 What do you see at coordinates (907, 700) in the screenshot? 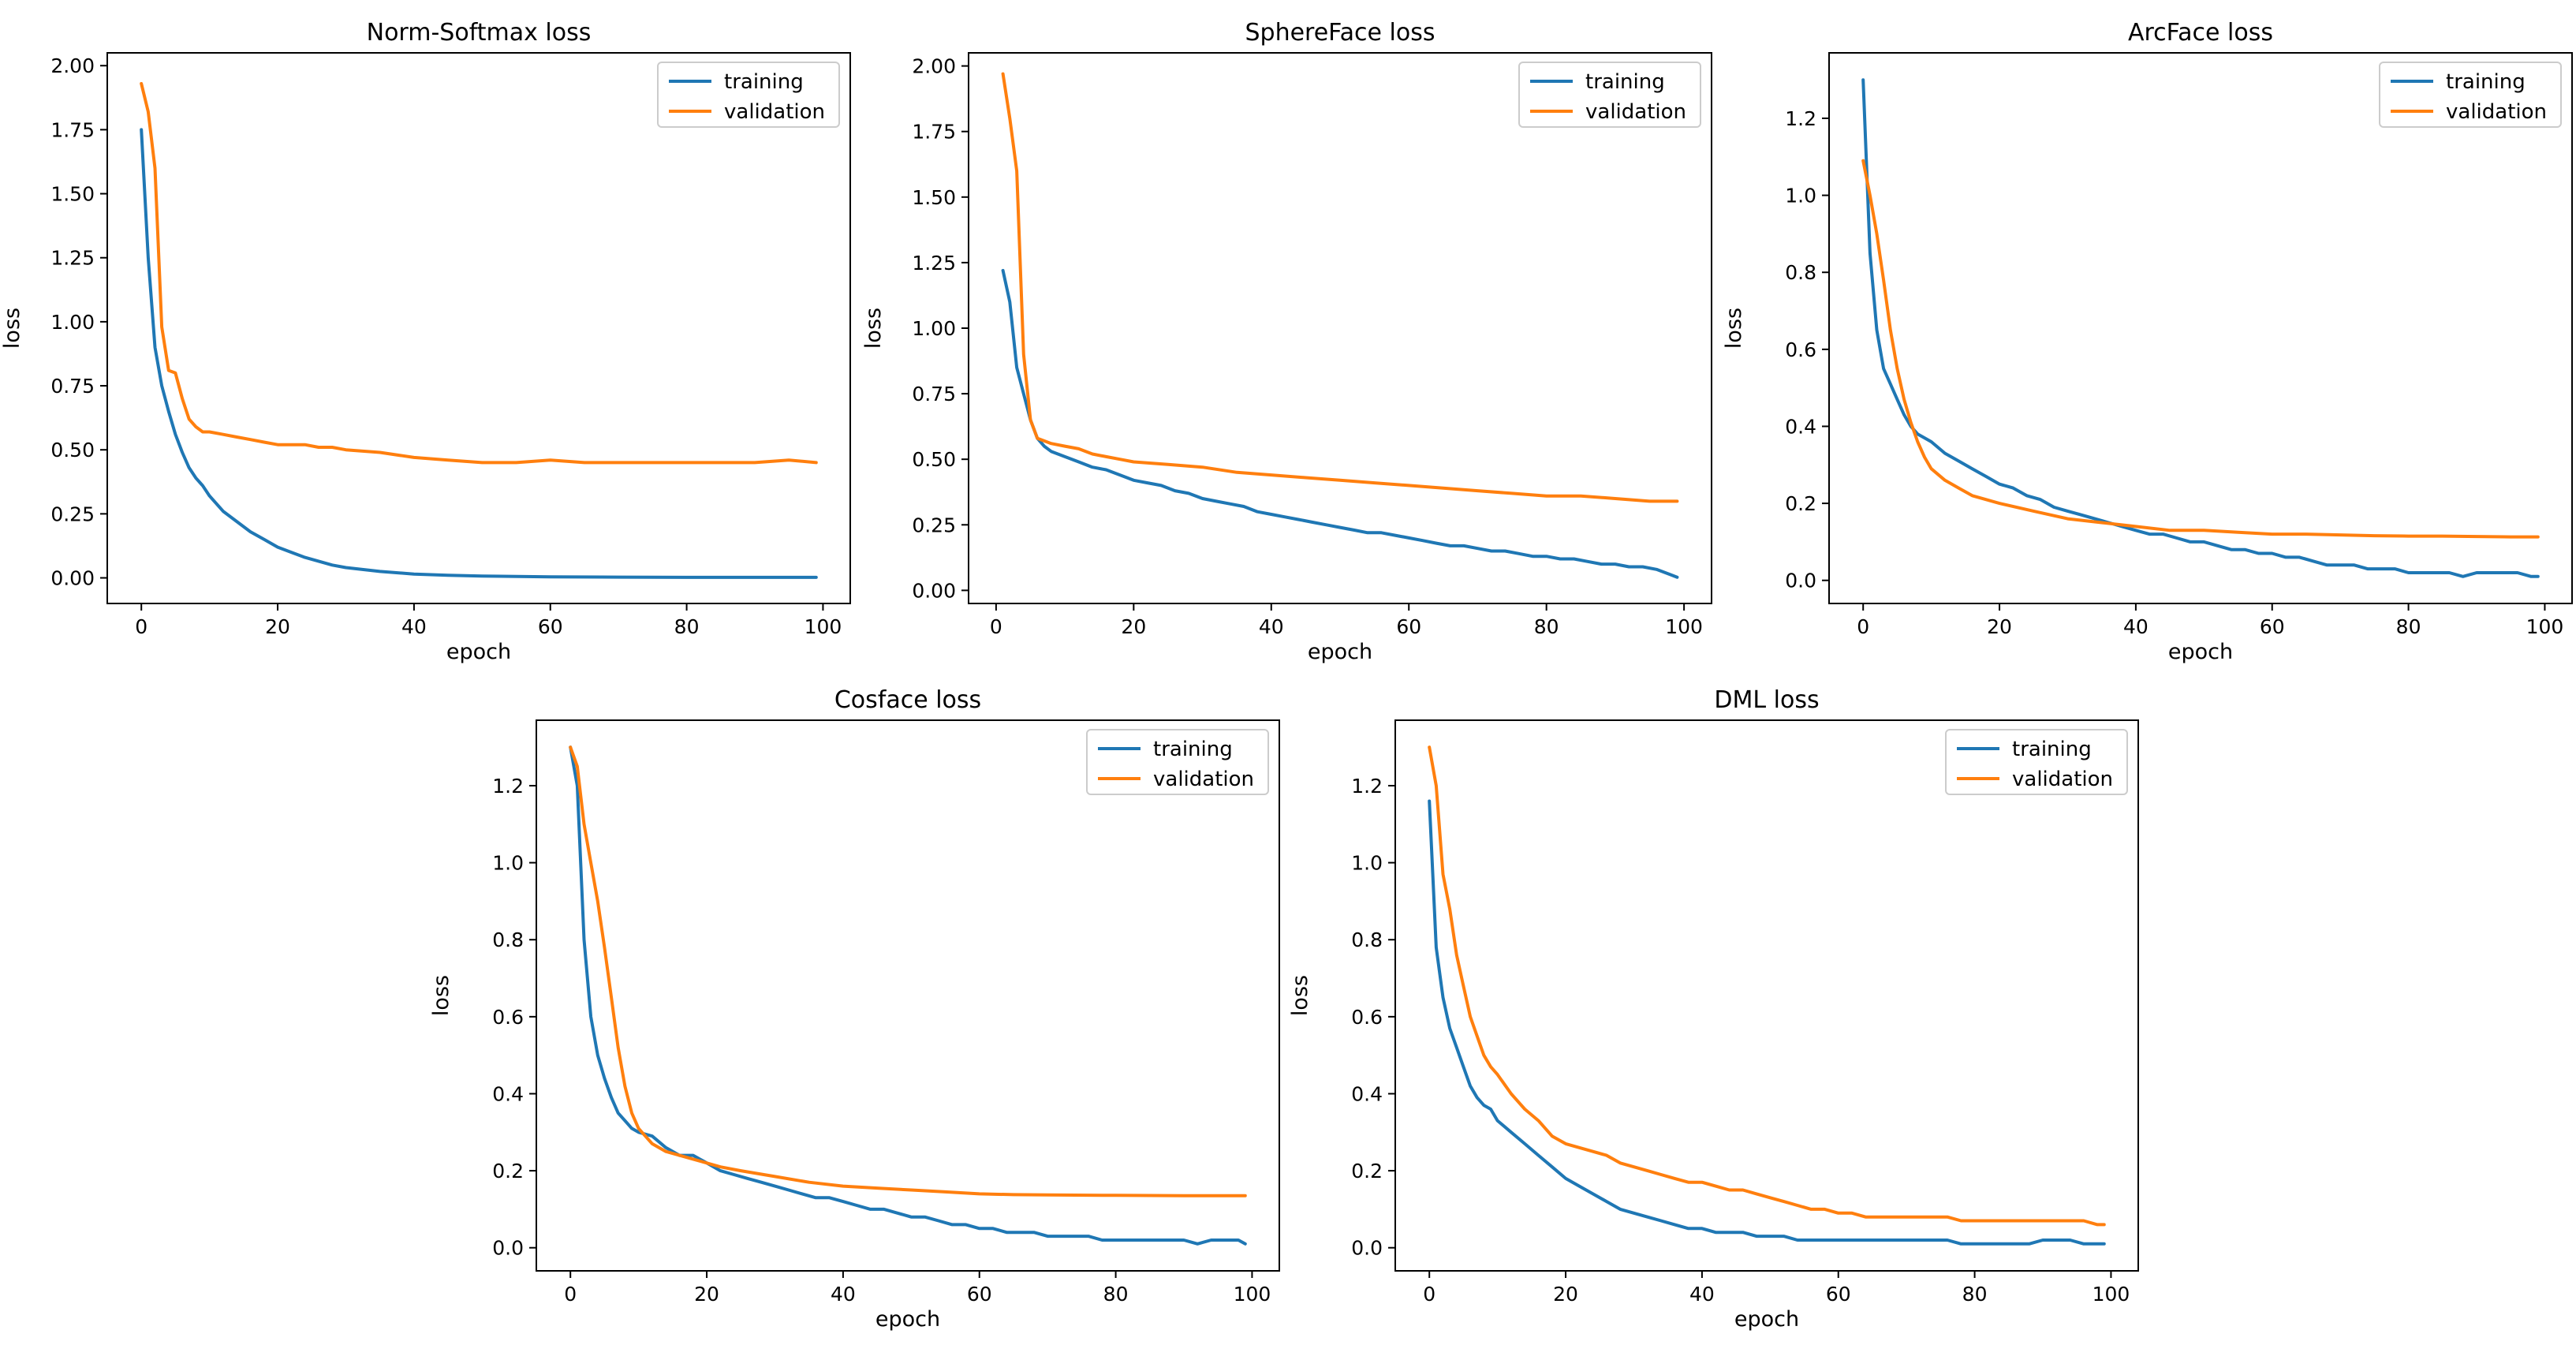
I see `chart-title: Cosface loss` at bounding box center [907, 700].